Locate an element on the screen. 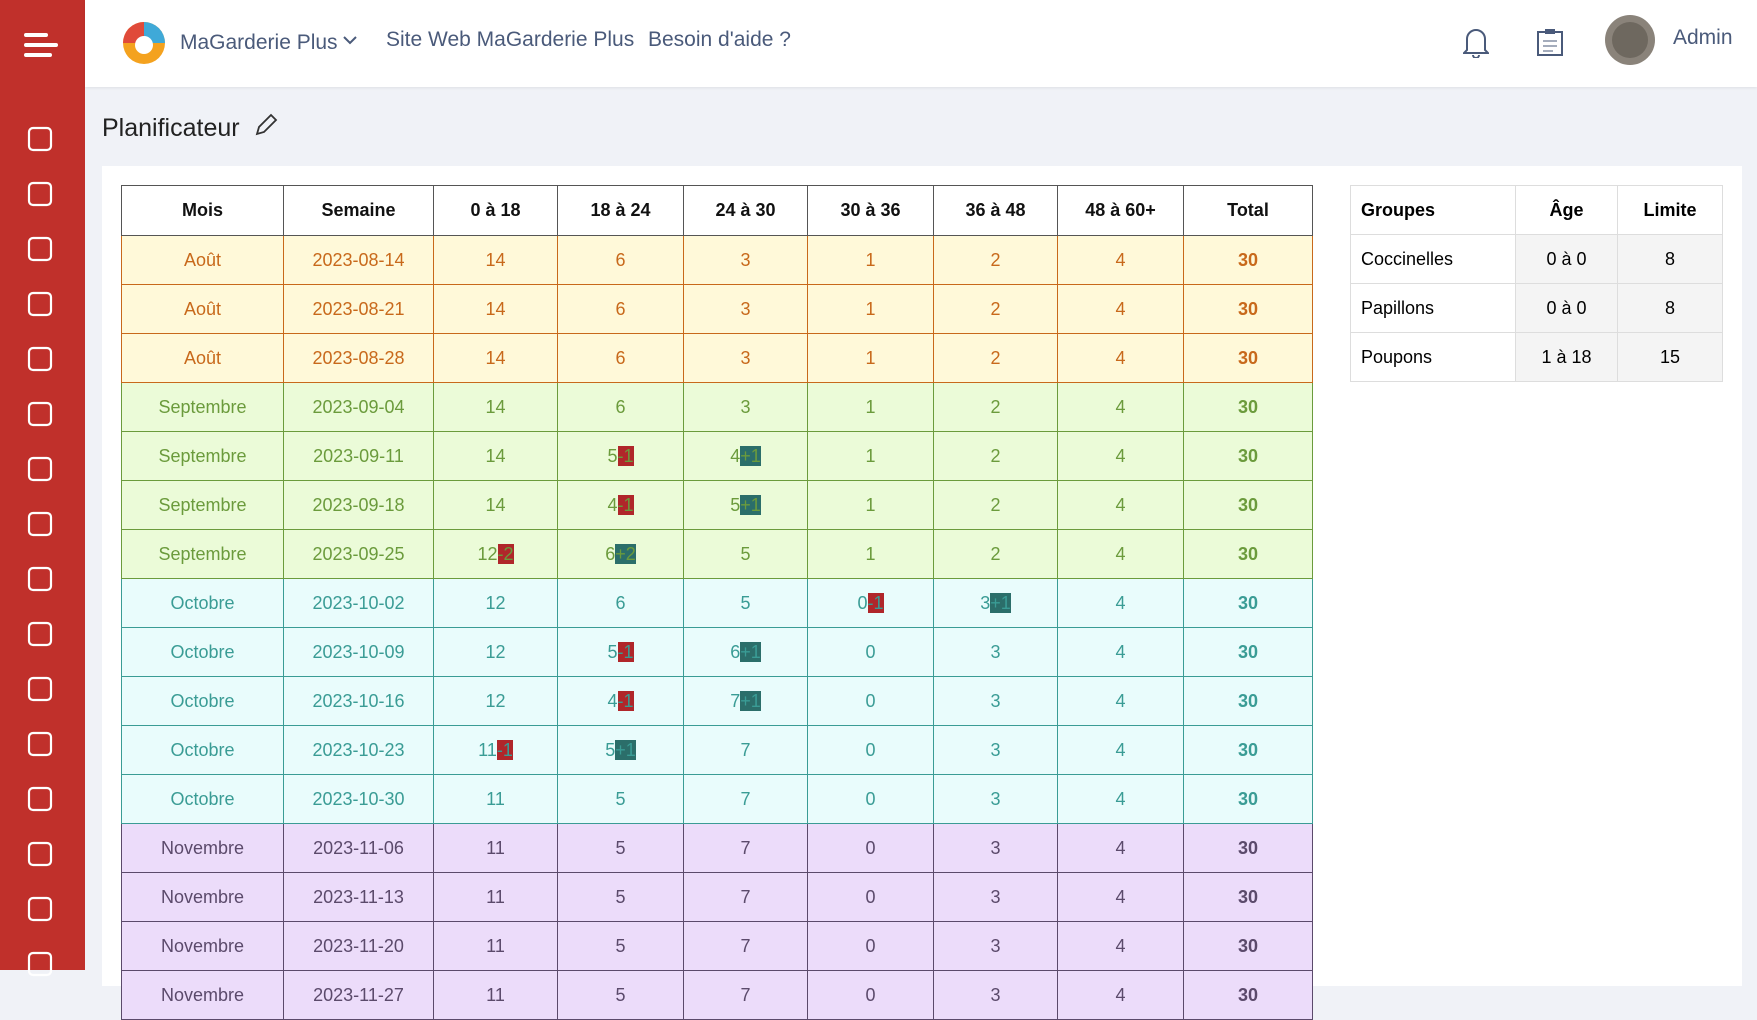 This screenshot has height=1020, width=1757. cell-text: 1 is located at coordinates (870, 308).